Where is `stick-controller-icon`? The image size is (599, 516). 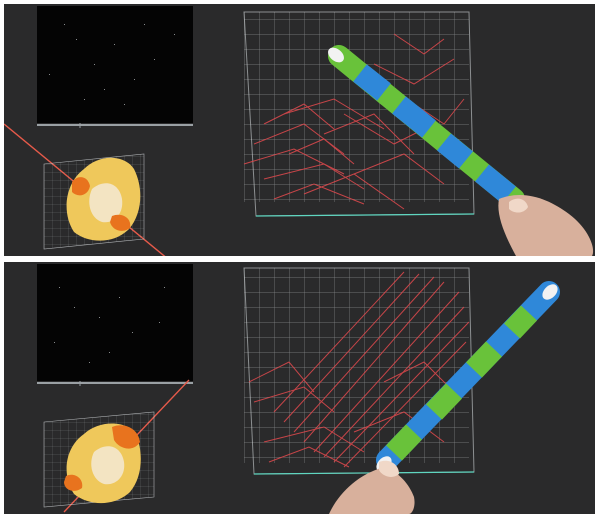
stick-controller-icon is located at coordinates (426, 127).